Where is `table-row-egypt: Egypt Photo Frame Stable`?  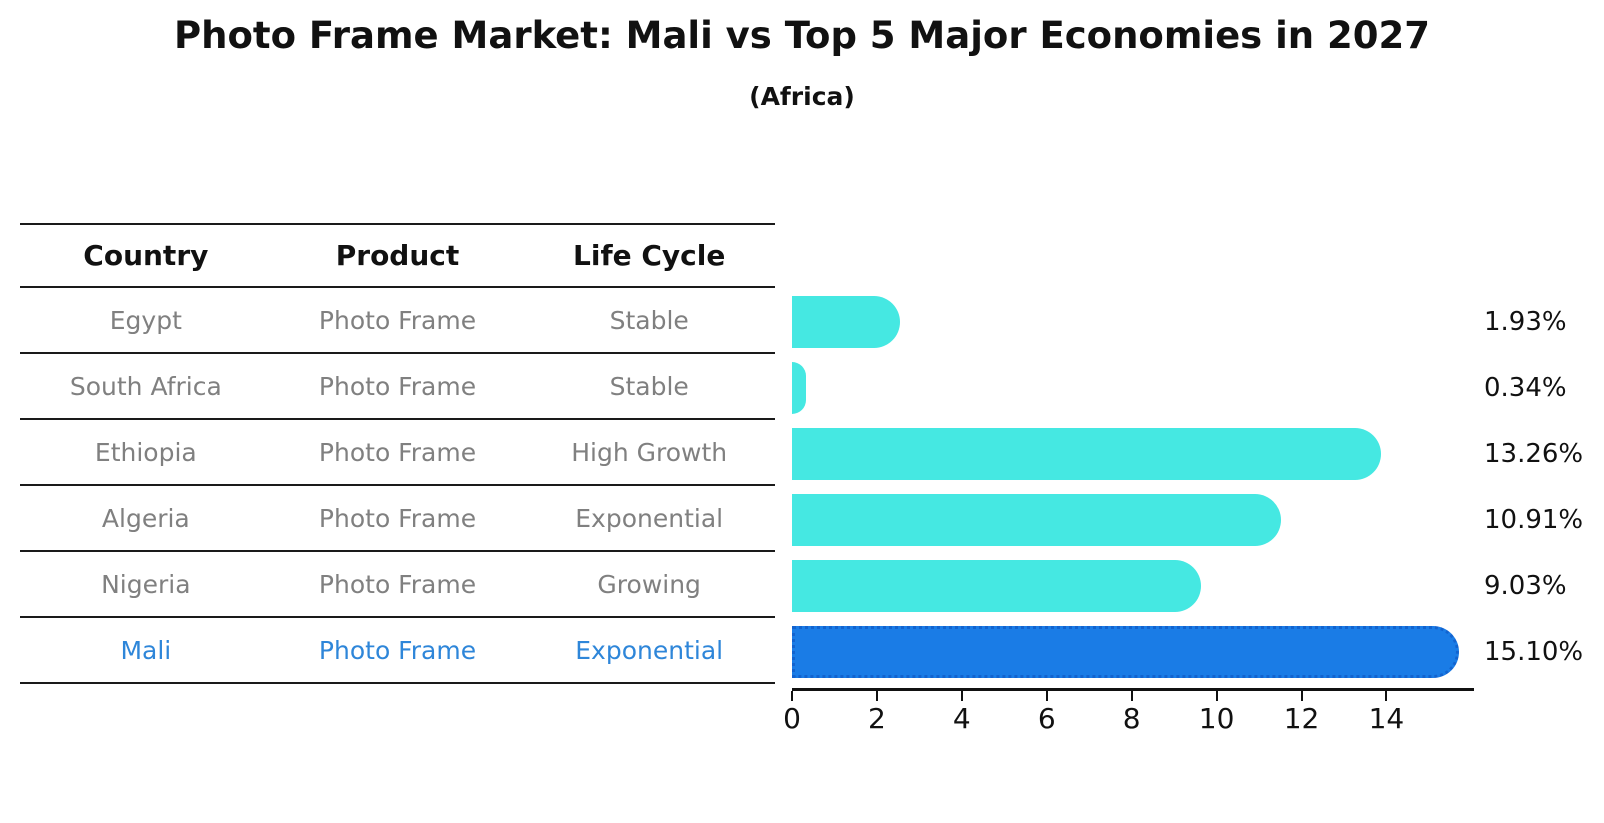 table-row-egypt: Egypt Photo Frame Stable is located at coordinates (397, 321).